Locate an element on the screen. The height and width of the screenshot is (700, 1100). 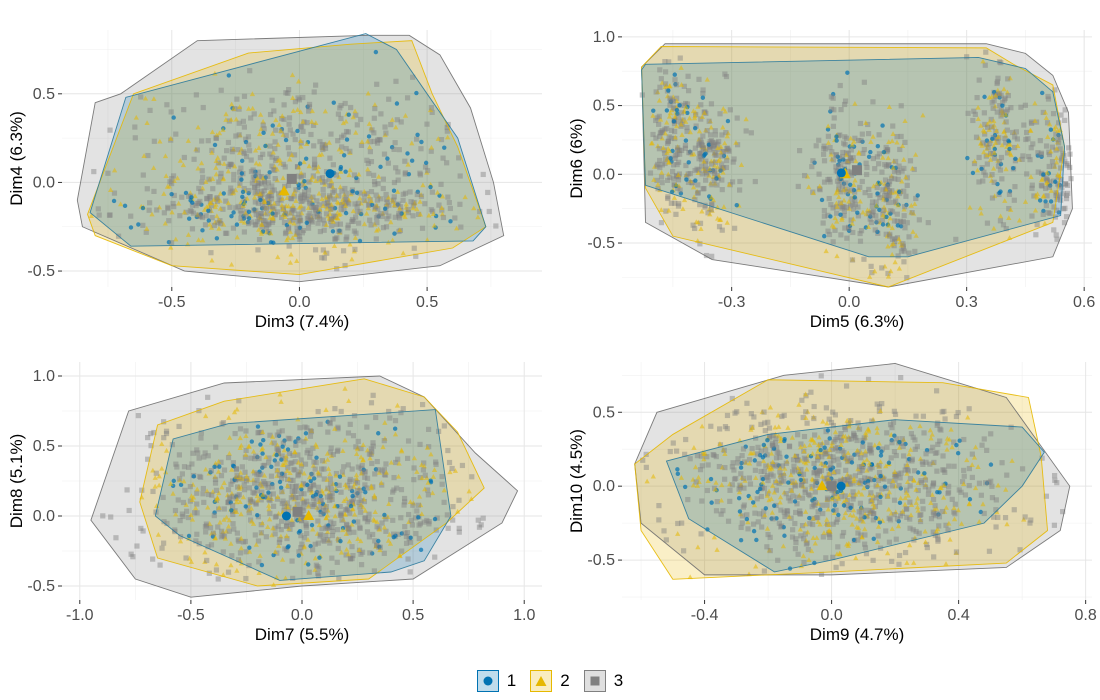
points is located at coordinates (853, 476).